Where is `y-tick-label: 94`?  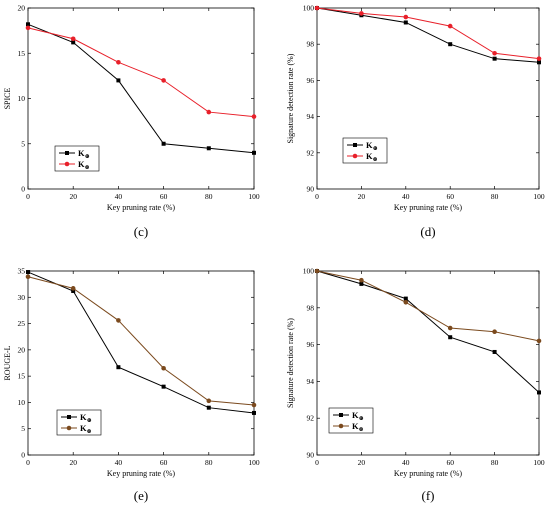
y-tick-label: 94 is located at coordinates (311, 116).